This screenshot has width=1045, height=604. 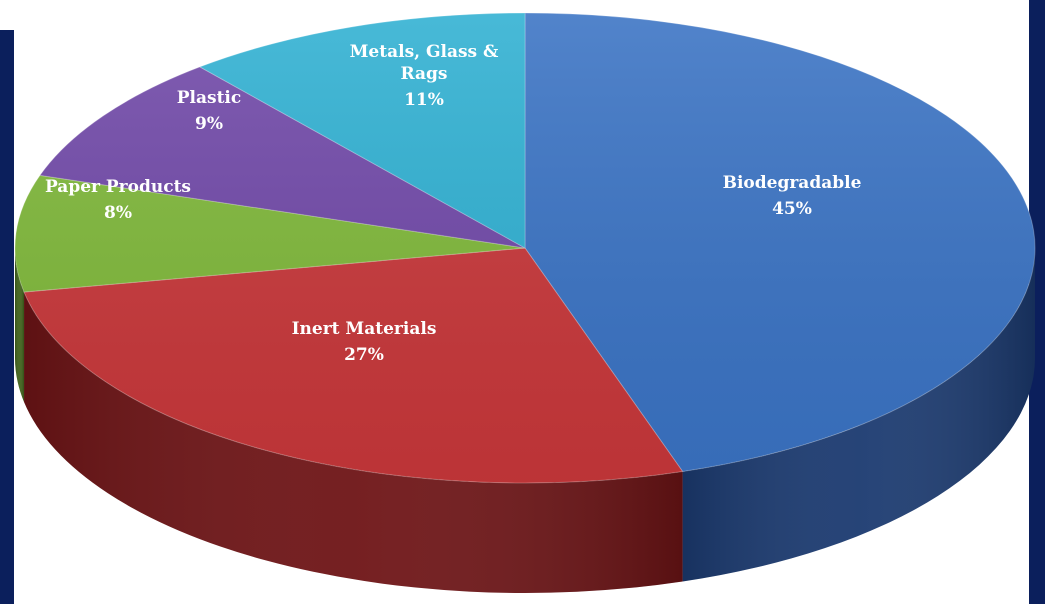 I want to click on slice-value-label: 27%, so click(x=364, y=355).